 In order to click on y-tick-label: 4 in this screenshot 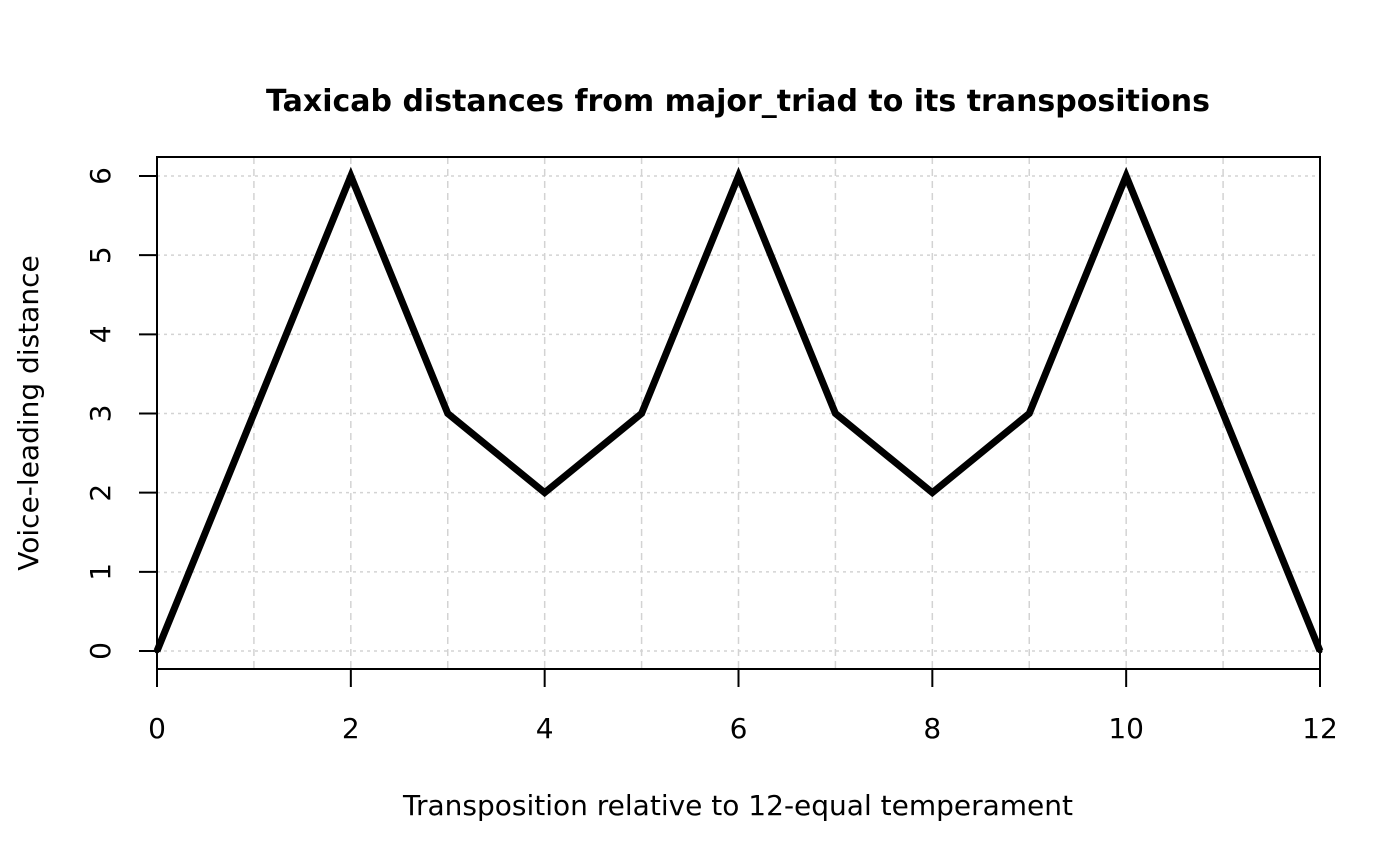, I will do `click(100, 334)`.